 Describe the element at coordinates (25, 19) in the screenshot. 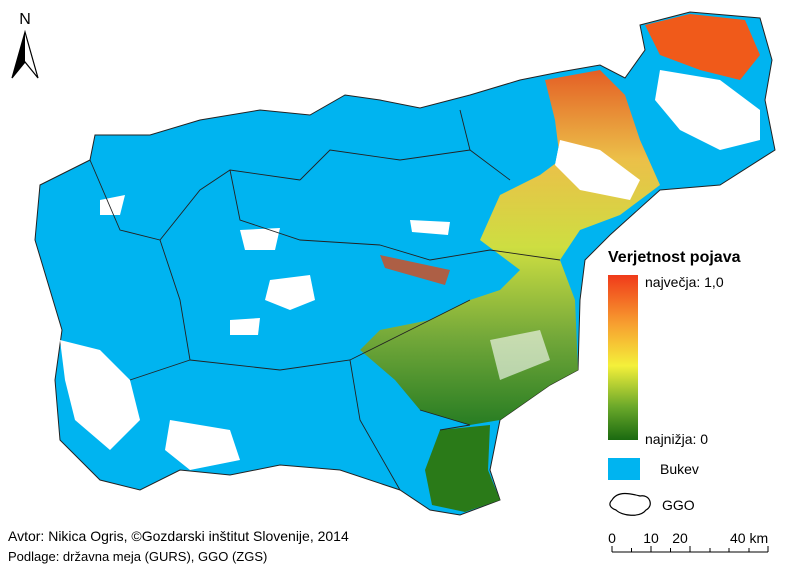

I see `north-label: N` at that location.